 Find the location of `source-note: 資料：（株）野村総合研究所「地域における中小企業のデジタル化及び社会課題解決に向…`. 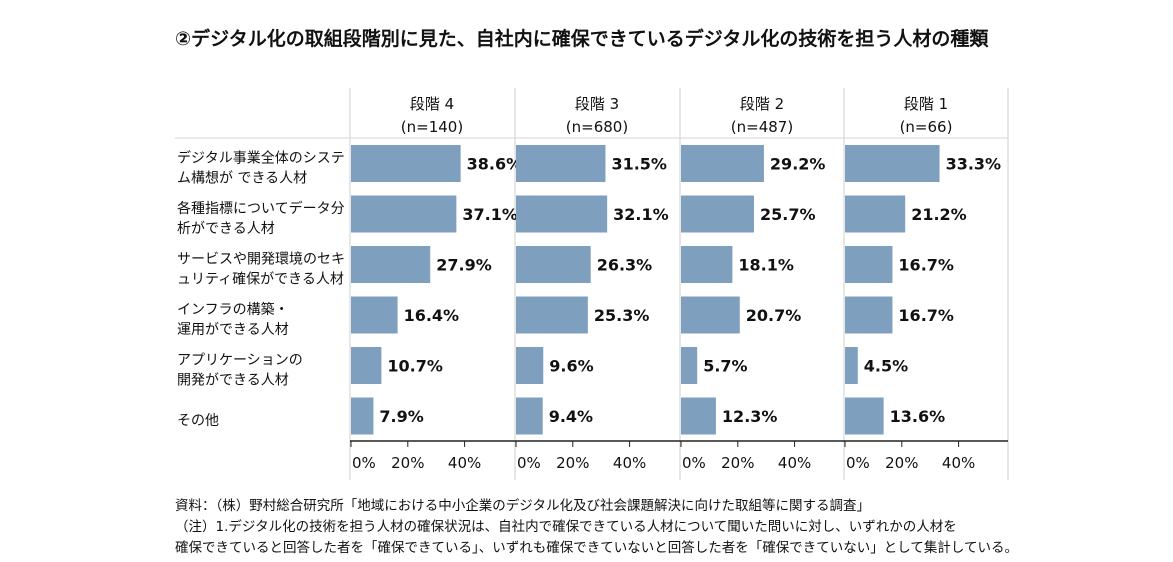

source-note: 資料：（株）野村総合研究所「地域における中小企業のデジタル化及び社会課題解決に向… is located at coordinates (522, 506).